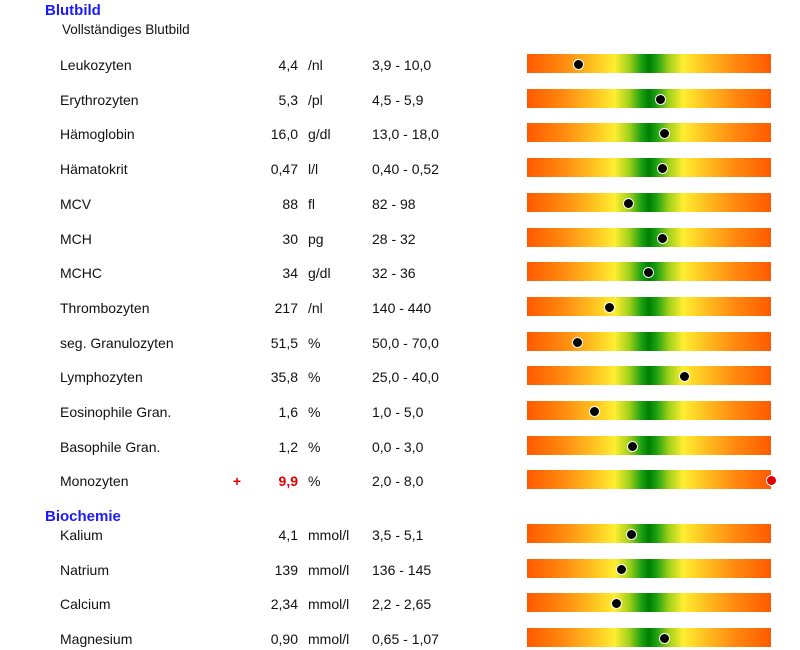 The image size is (800, 650). I want to click on test-value: 5,3, so click(288, 99).